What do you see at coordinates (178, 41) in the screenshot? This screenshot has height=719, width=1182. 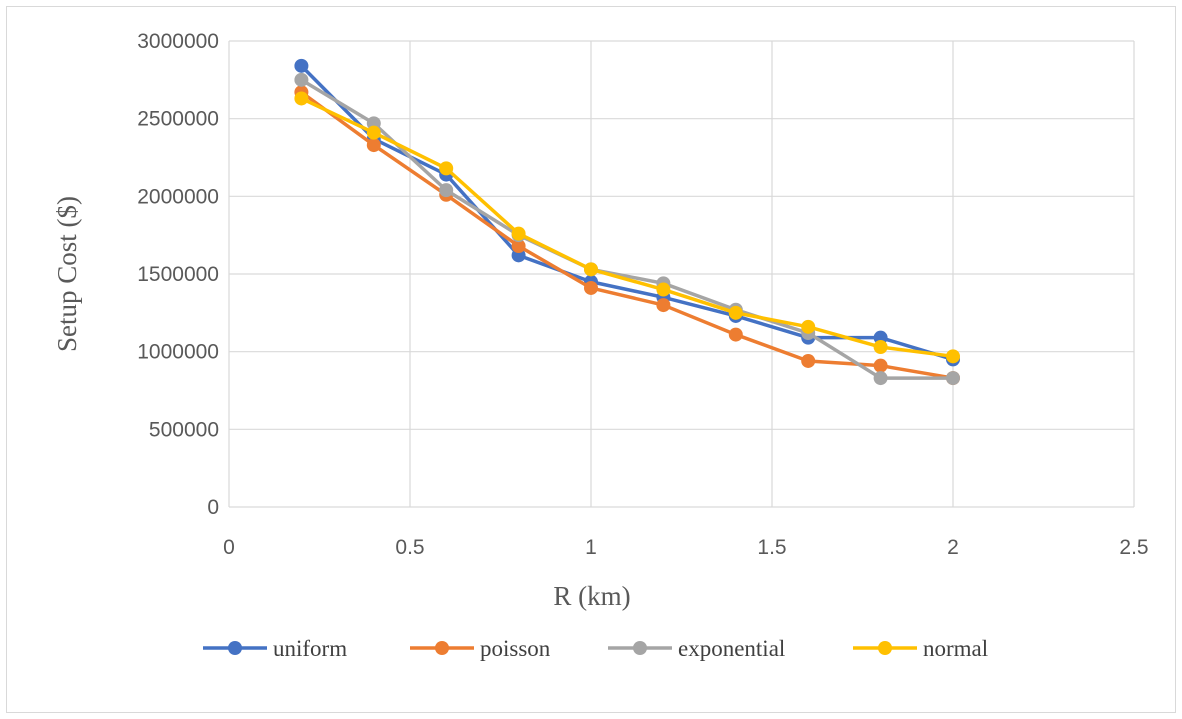 I see `y-tick-label: 3000000` at bounding box center [178, 41].